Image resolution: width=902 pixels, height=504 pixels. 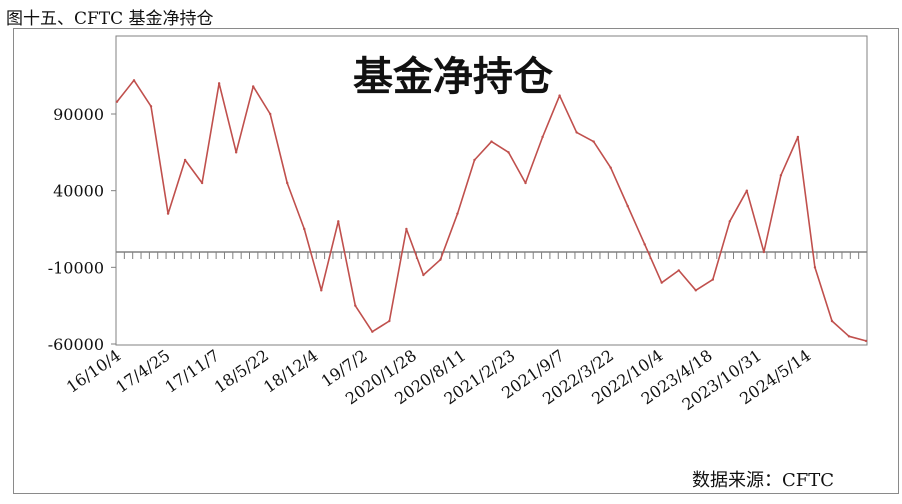 I want to click on x-tick-label: 18/12/4, so click(x=290, y=371).